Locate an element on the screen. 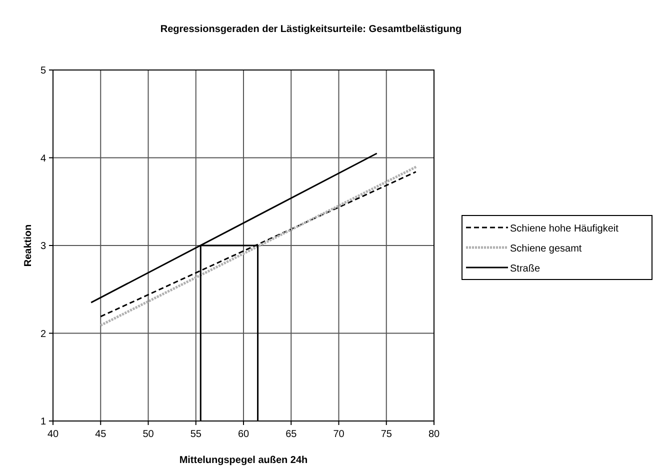 This screenshot has height=475, width=662. x-tick-label: 70 is located at coordinates (339, 434).